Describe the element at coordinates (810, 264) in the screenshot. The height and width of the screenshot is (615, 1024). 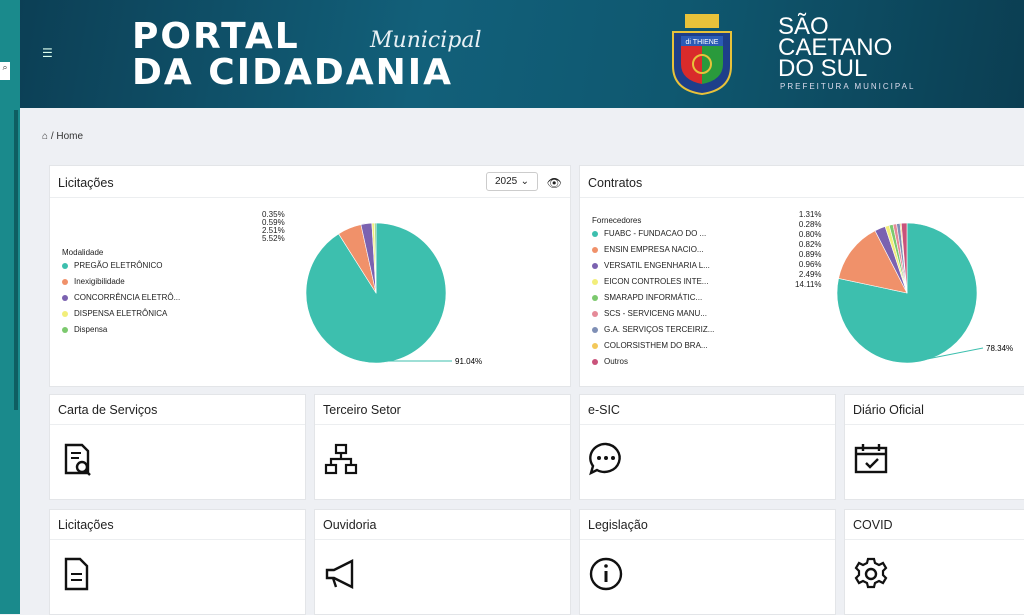
I see `slice-label: 0.96%` at that location.